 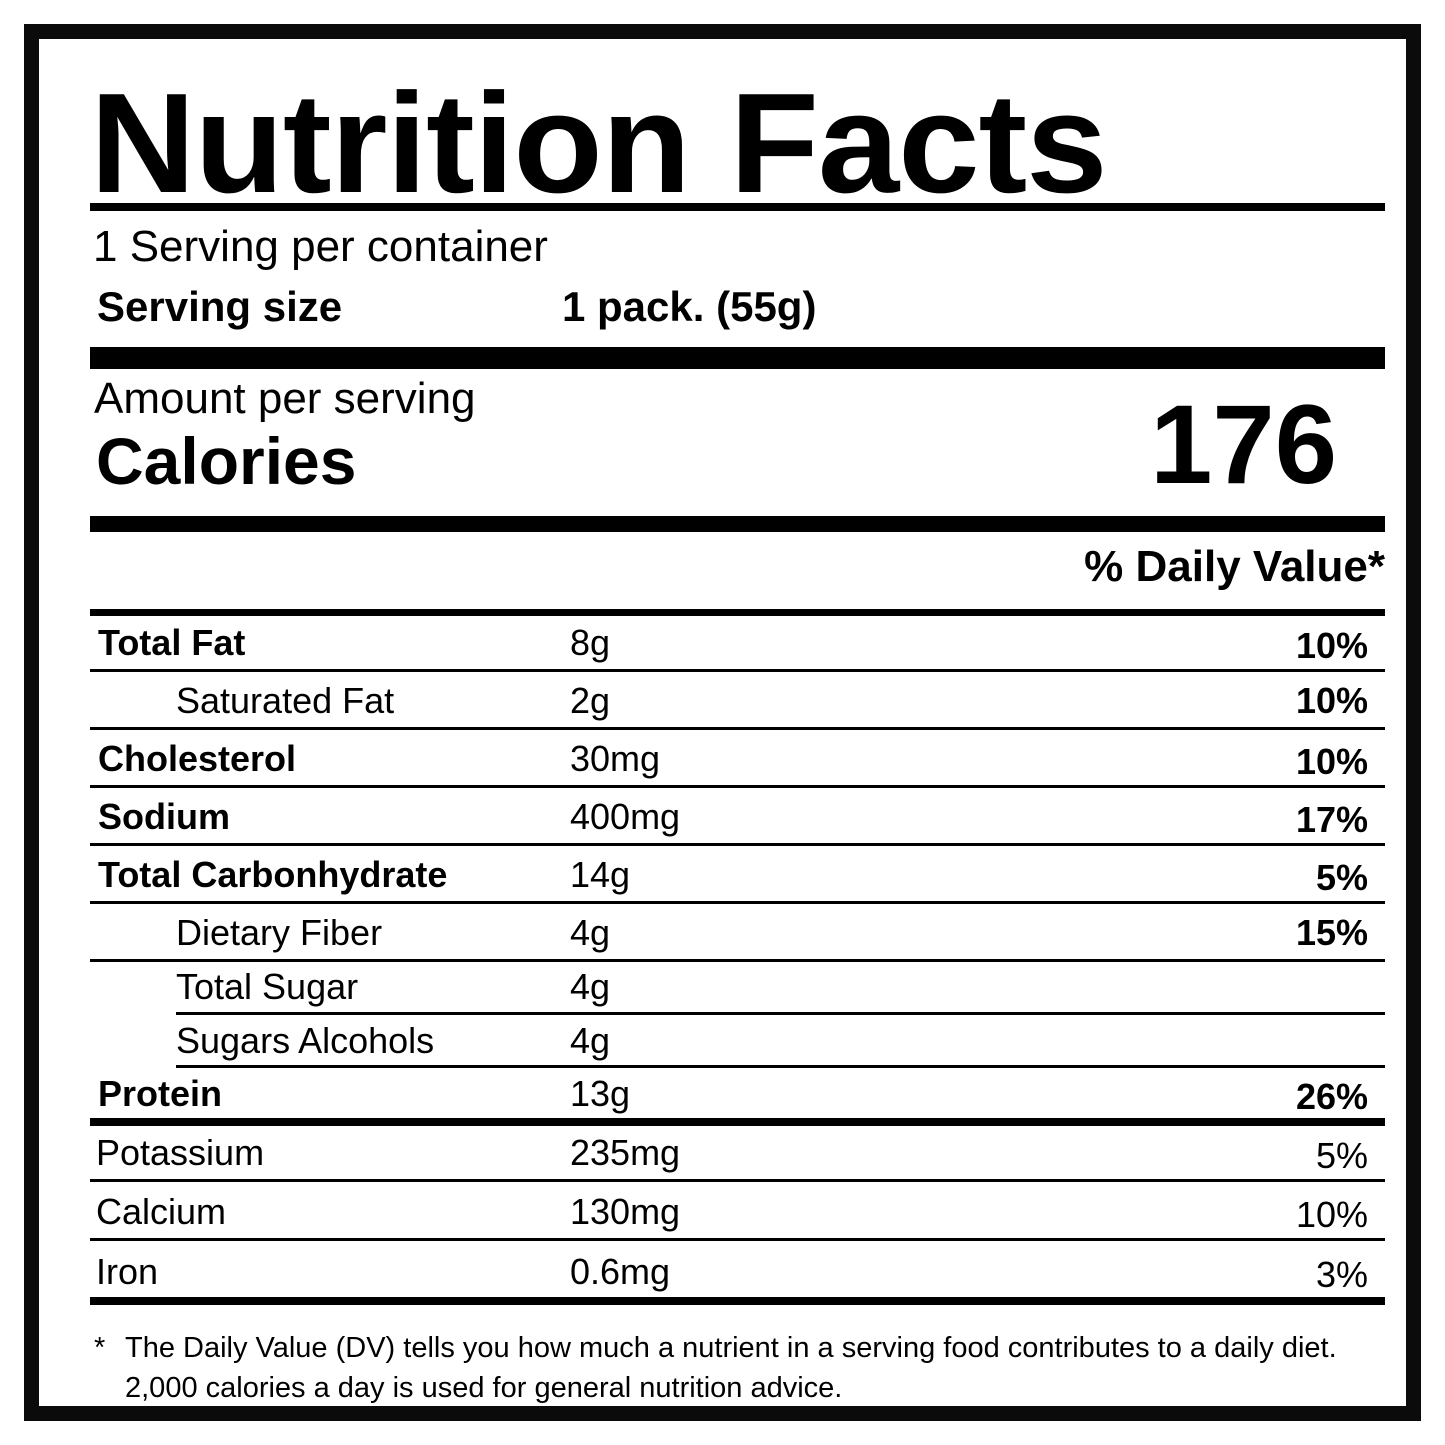 I want to click on nutrient-name: Sodium, so click(x=164, y=816).